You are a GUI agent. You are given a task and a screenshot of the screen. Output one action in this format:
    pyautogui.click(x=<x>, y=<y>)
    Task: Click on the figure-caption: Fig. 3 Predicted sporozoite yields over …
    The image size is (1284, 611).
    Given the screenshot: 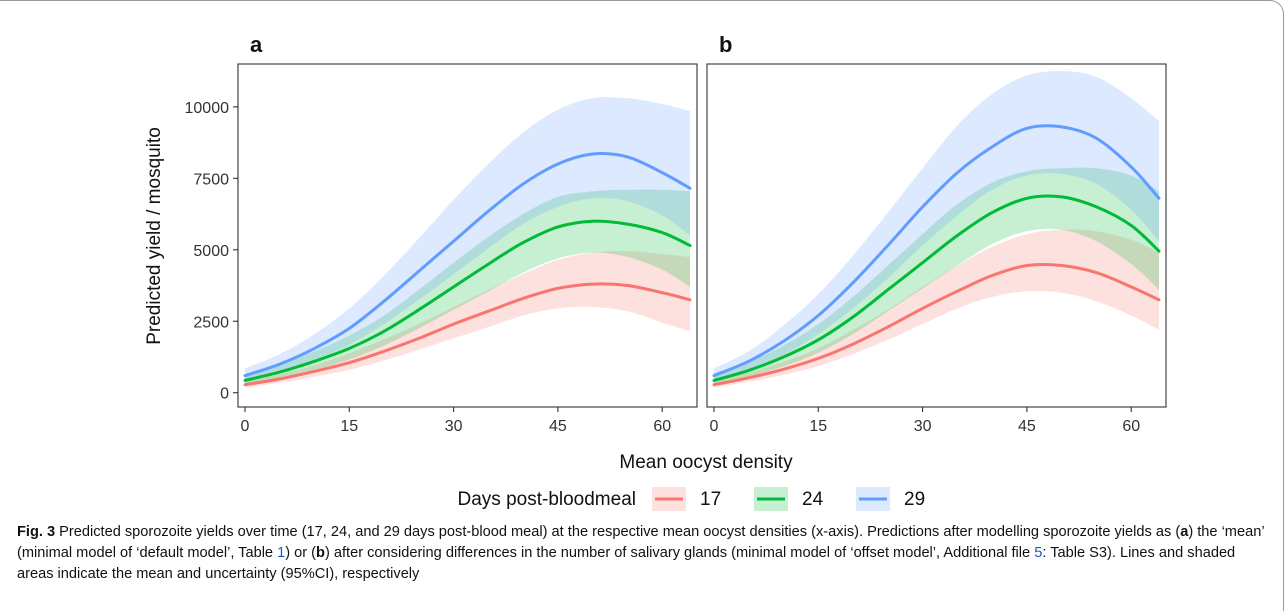 What is the action you would take?
    pyautogui.click(x=646, y=553)
    